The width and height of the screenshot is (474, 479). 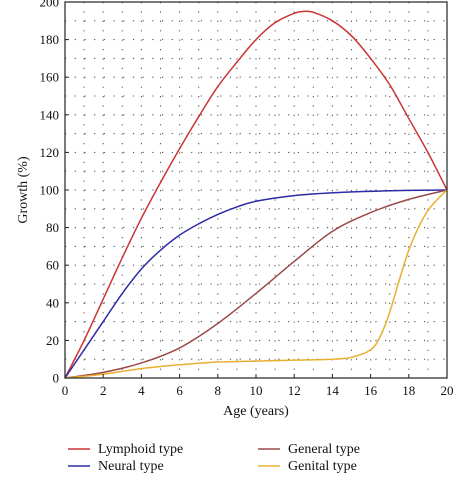 I want to click on y-tick-label: 140, so click(x=50, y=114).